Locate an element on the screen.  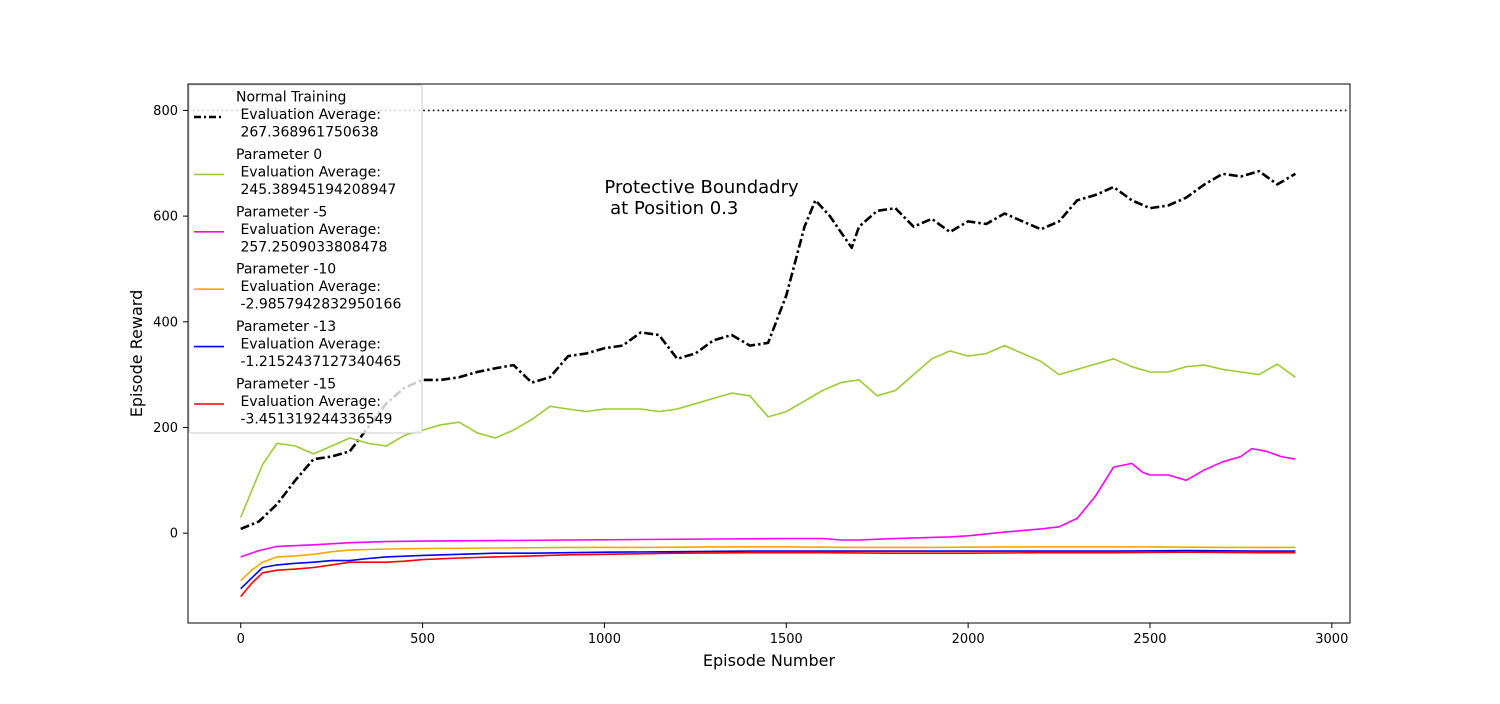
legend-box is located at coordinates (305, 259).